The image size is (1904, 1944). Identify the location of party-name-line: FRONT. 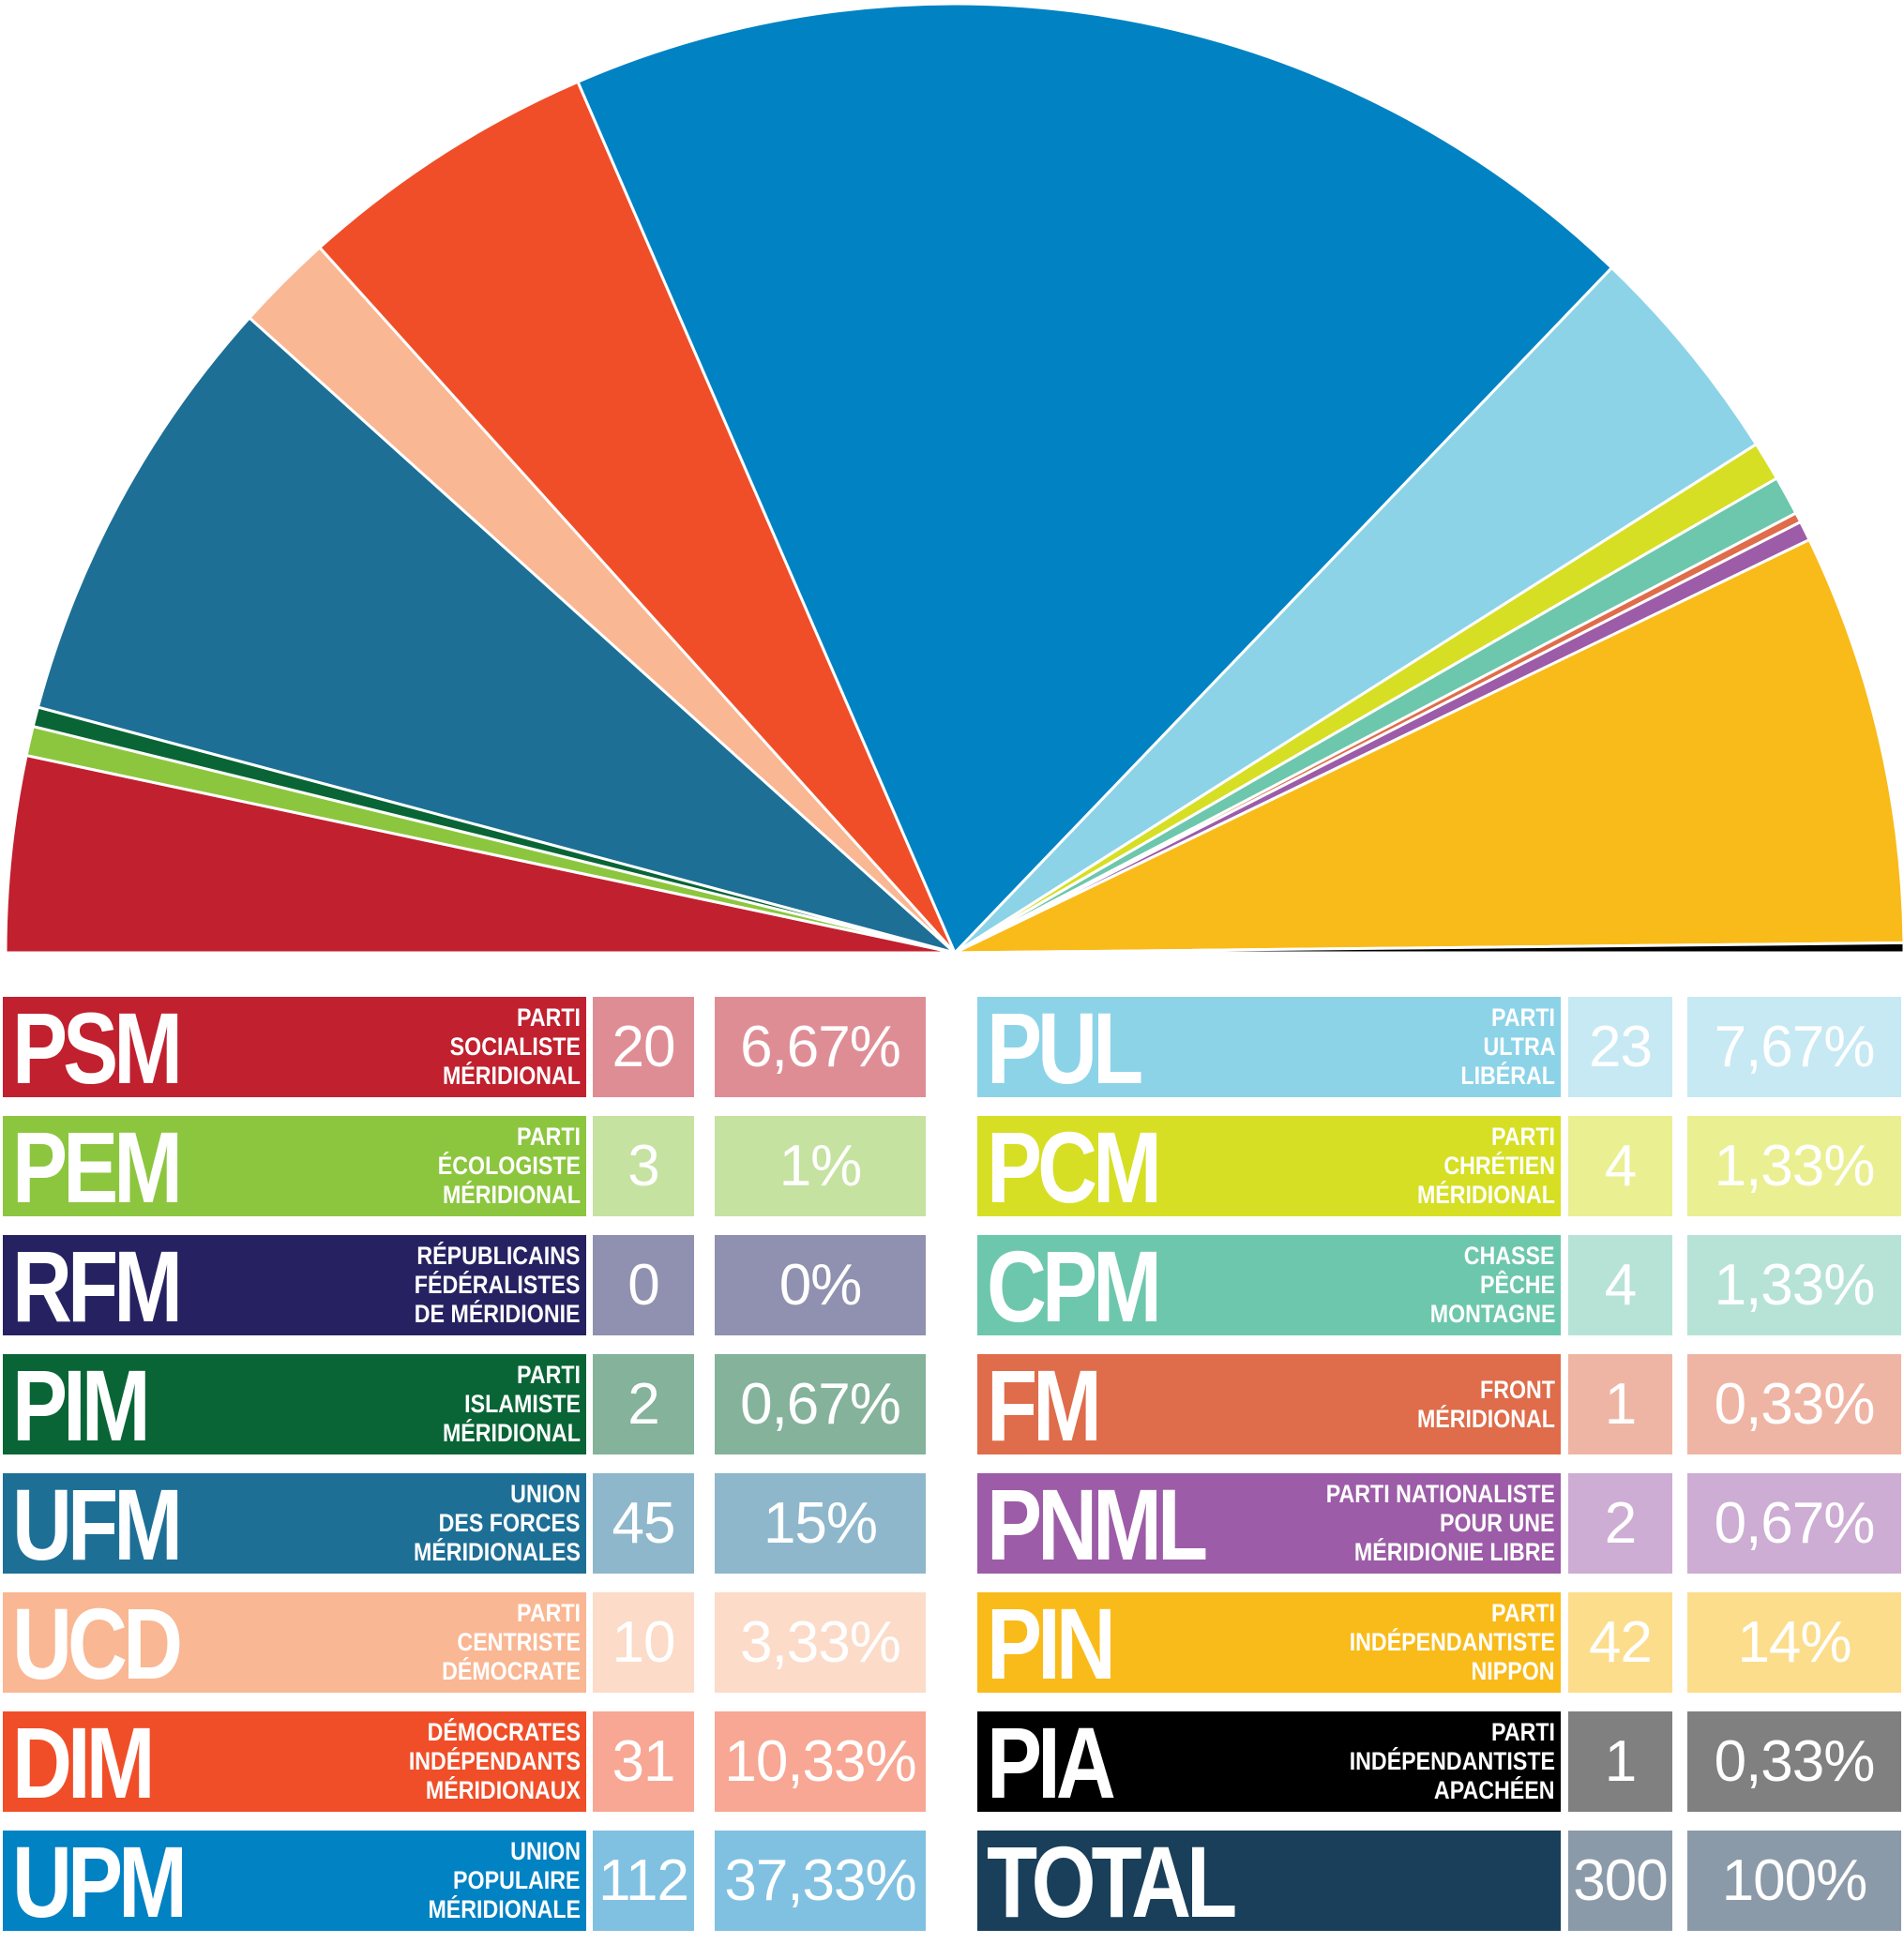
(1517, 1389).